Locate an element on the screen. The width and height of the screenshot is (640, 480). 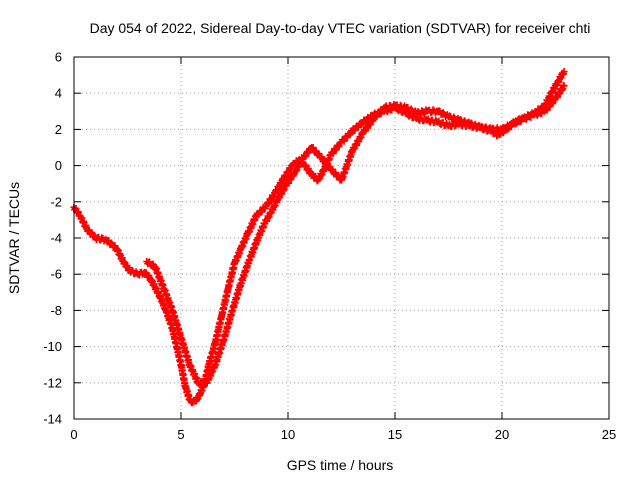
x-axis-label: GPS time / hours is located at coordinates (340, 465).